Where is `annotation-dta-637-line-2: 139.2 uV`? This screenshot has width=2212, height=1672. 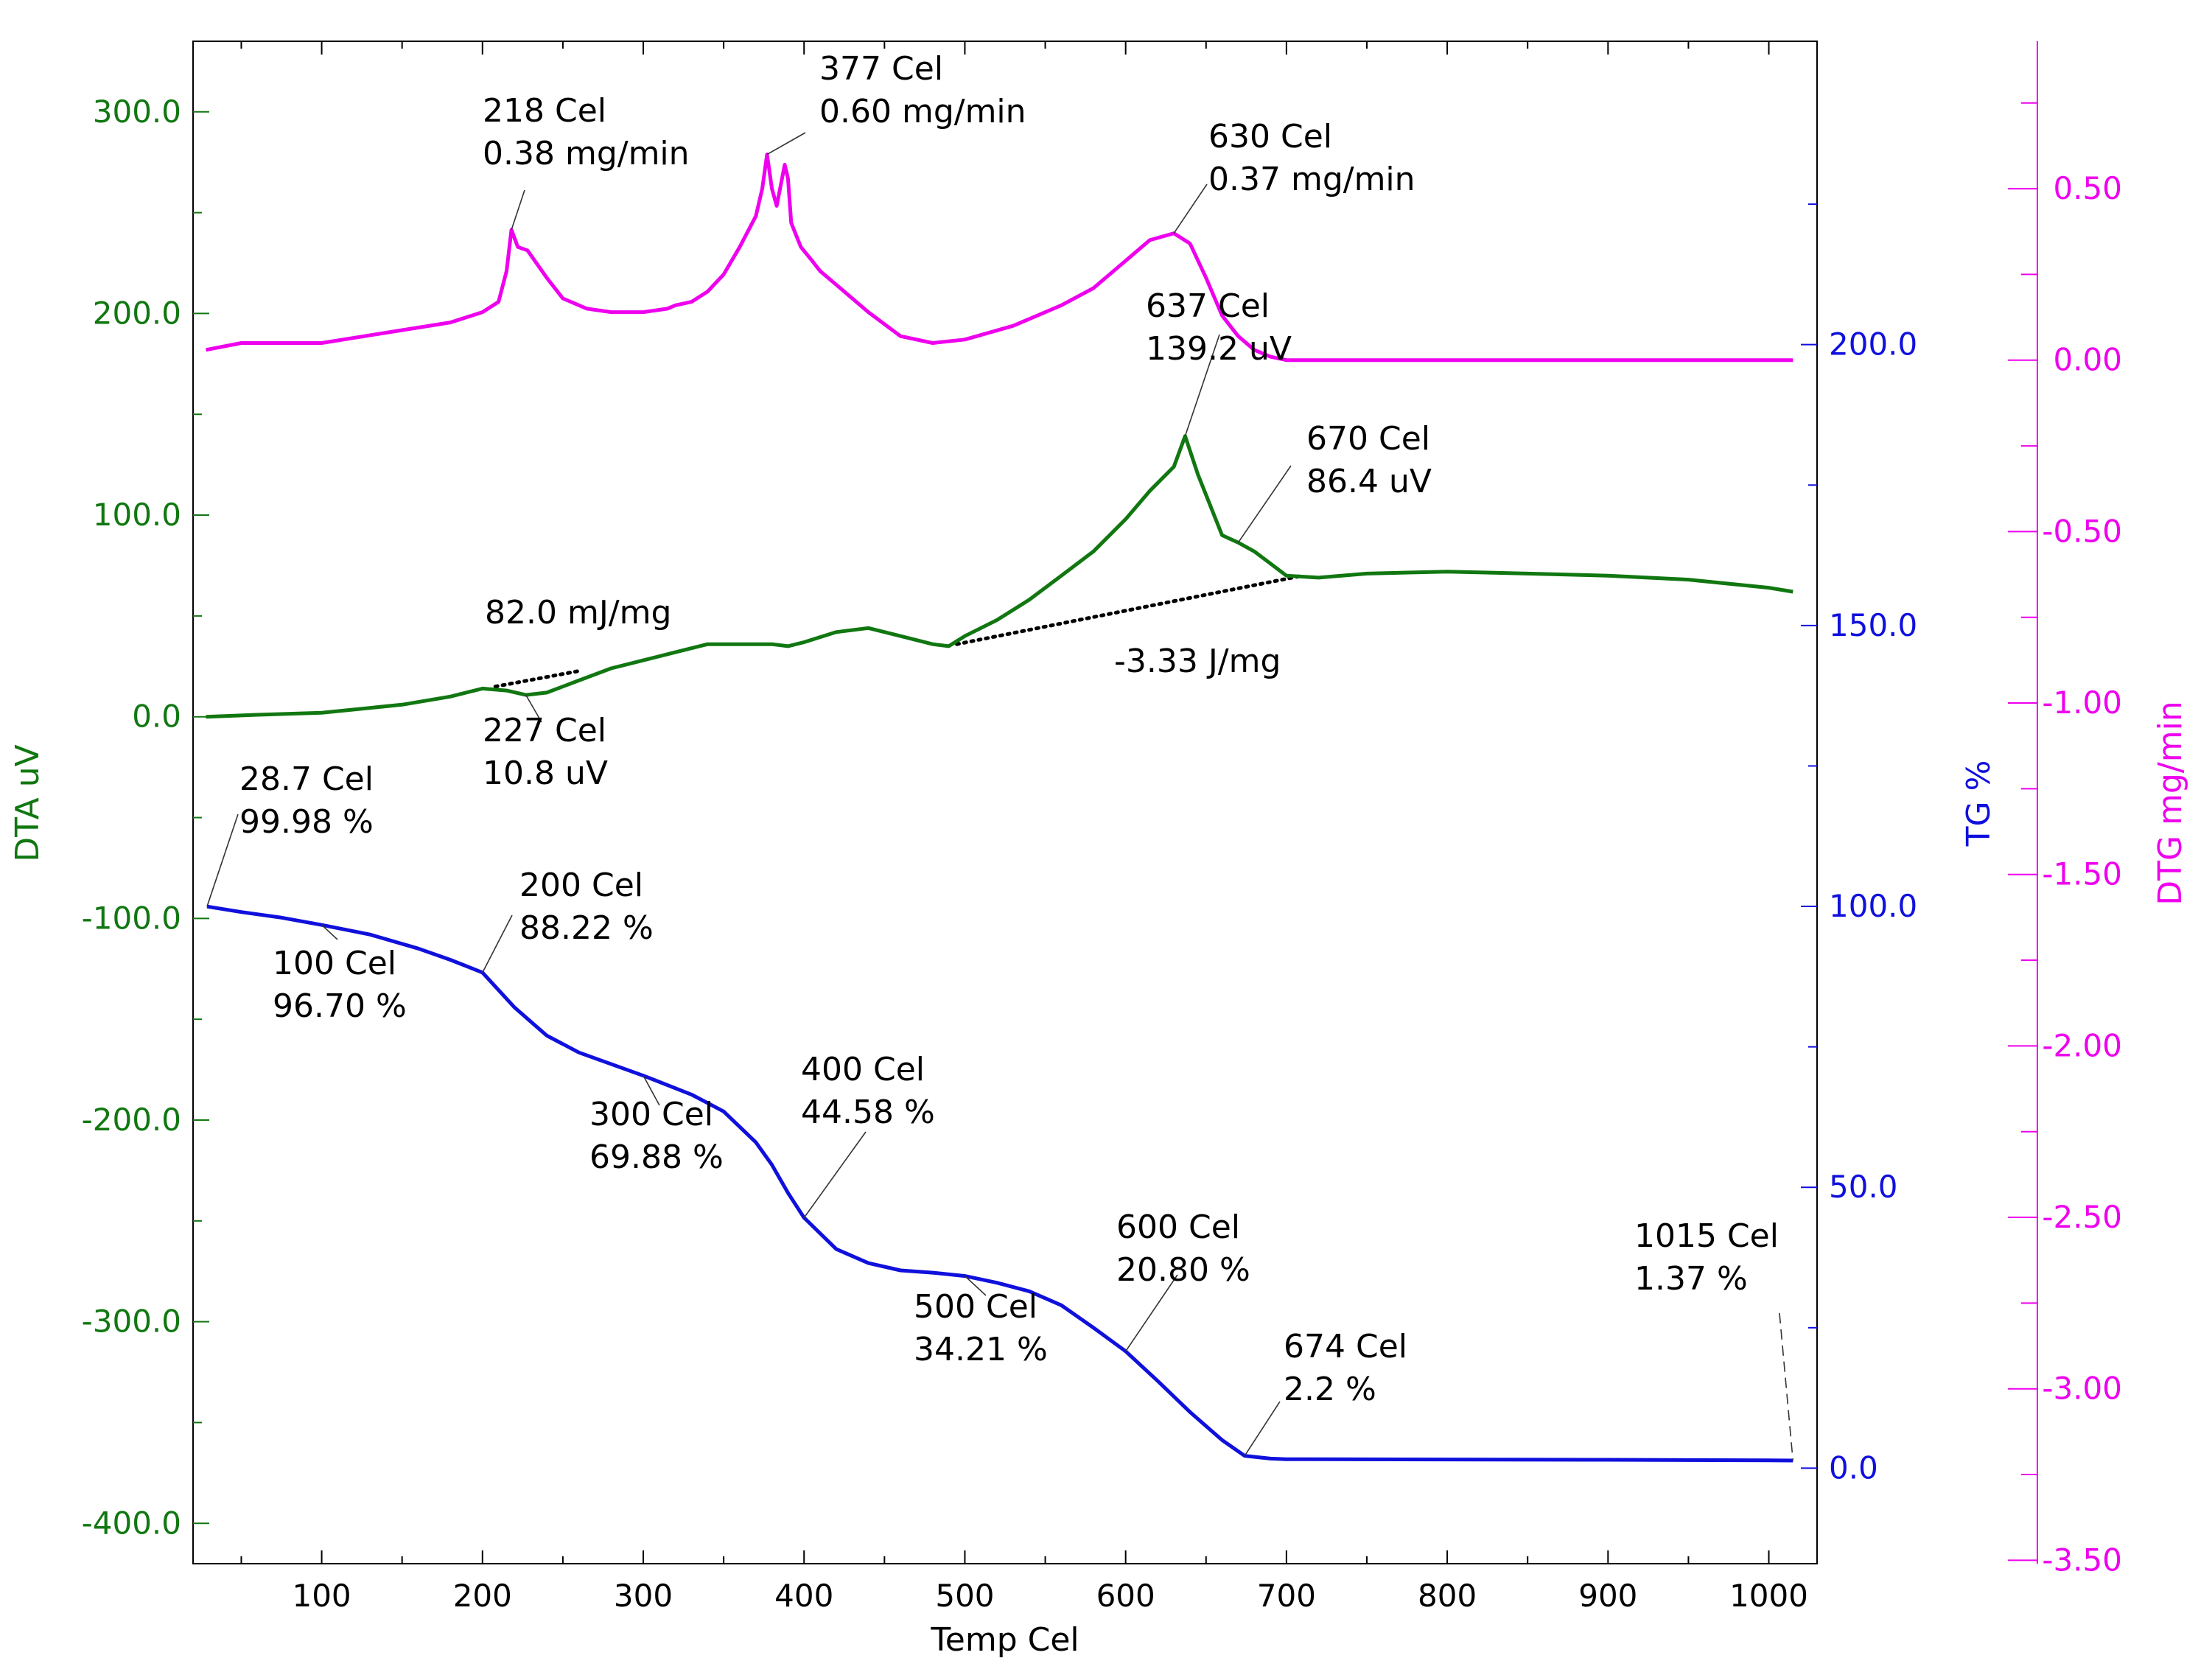 annotation-dta-637-line-2: 139.2 uV is located at coordinates (1219, 349).